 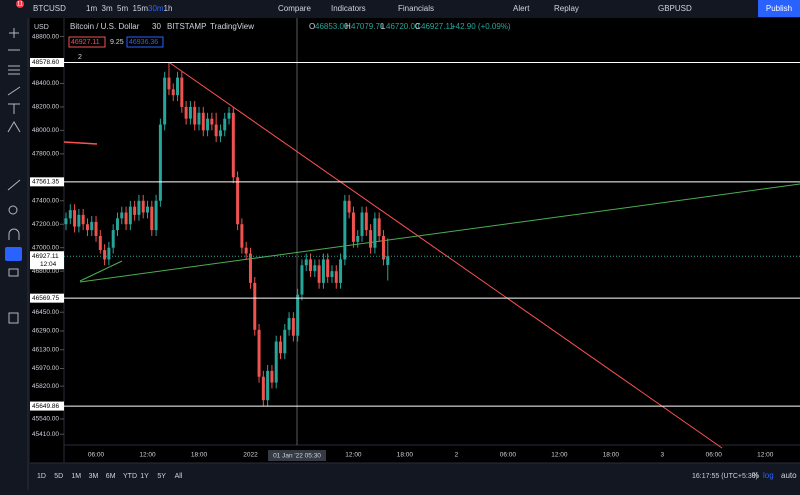 What do you see at coordinates (91, 8) in the screenshot?
I see `interval-button: 1m` at bounding box center [91, 8].